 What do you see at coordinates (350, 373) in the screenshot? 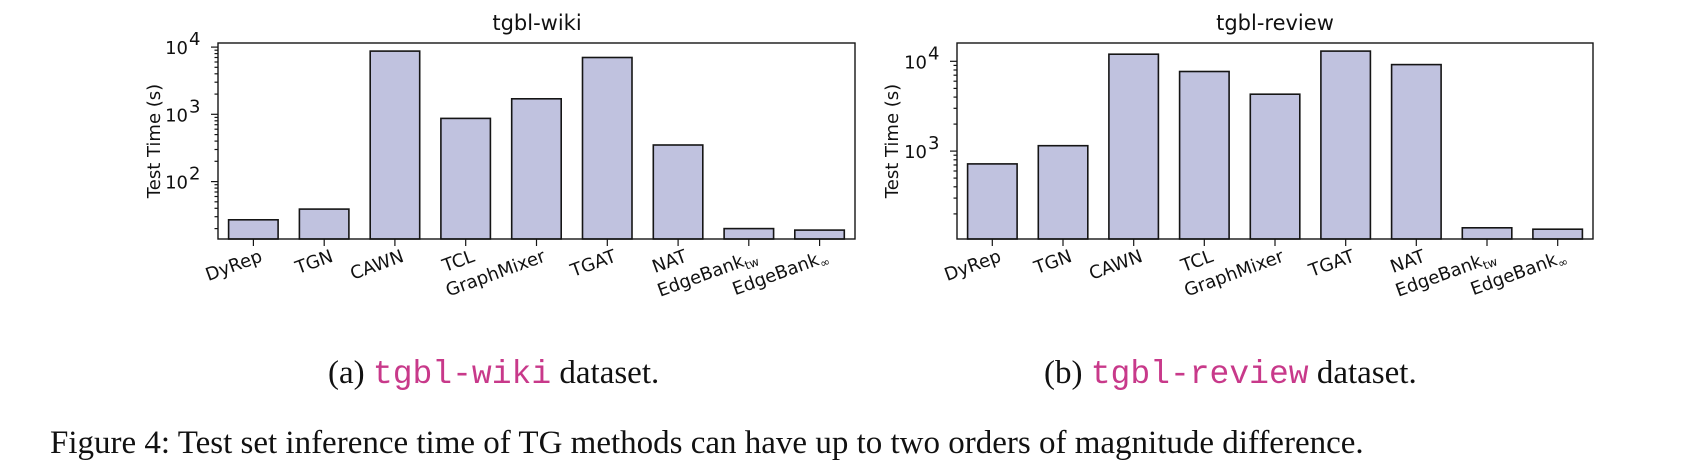
I see `caption-a-prefix: (a)` at bounding box center [350, 373].